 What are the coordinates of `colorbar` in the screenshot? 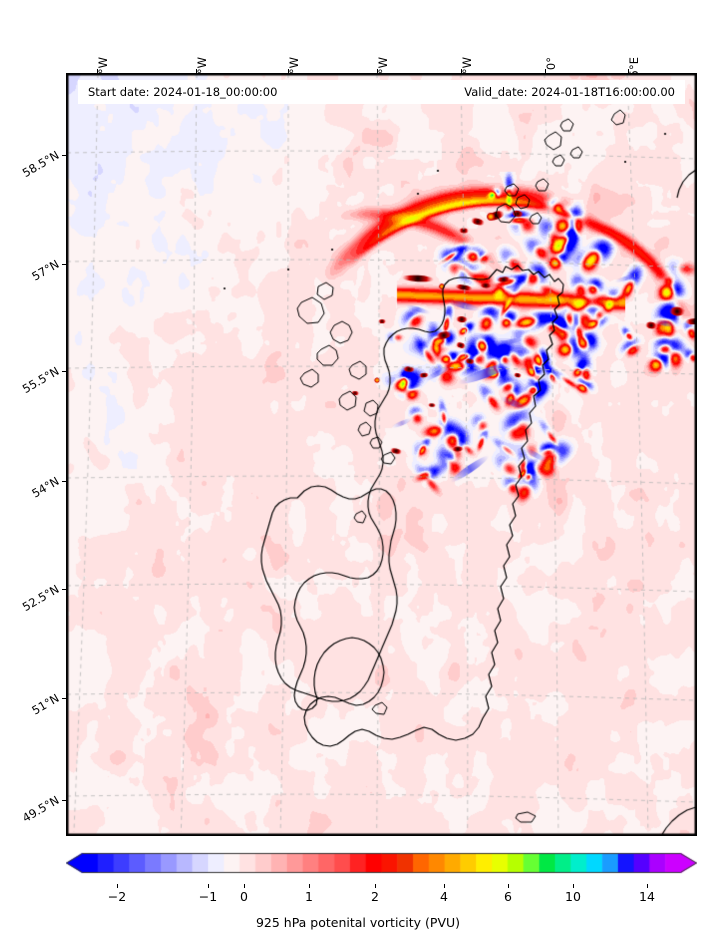 It's located at (381, 868).